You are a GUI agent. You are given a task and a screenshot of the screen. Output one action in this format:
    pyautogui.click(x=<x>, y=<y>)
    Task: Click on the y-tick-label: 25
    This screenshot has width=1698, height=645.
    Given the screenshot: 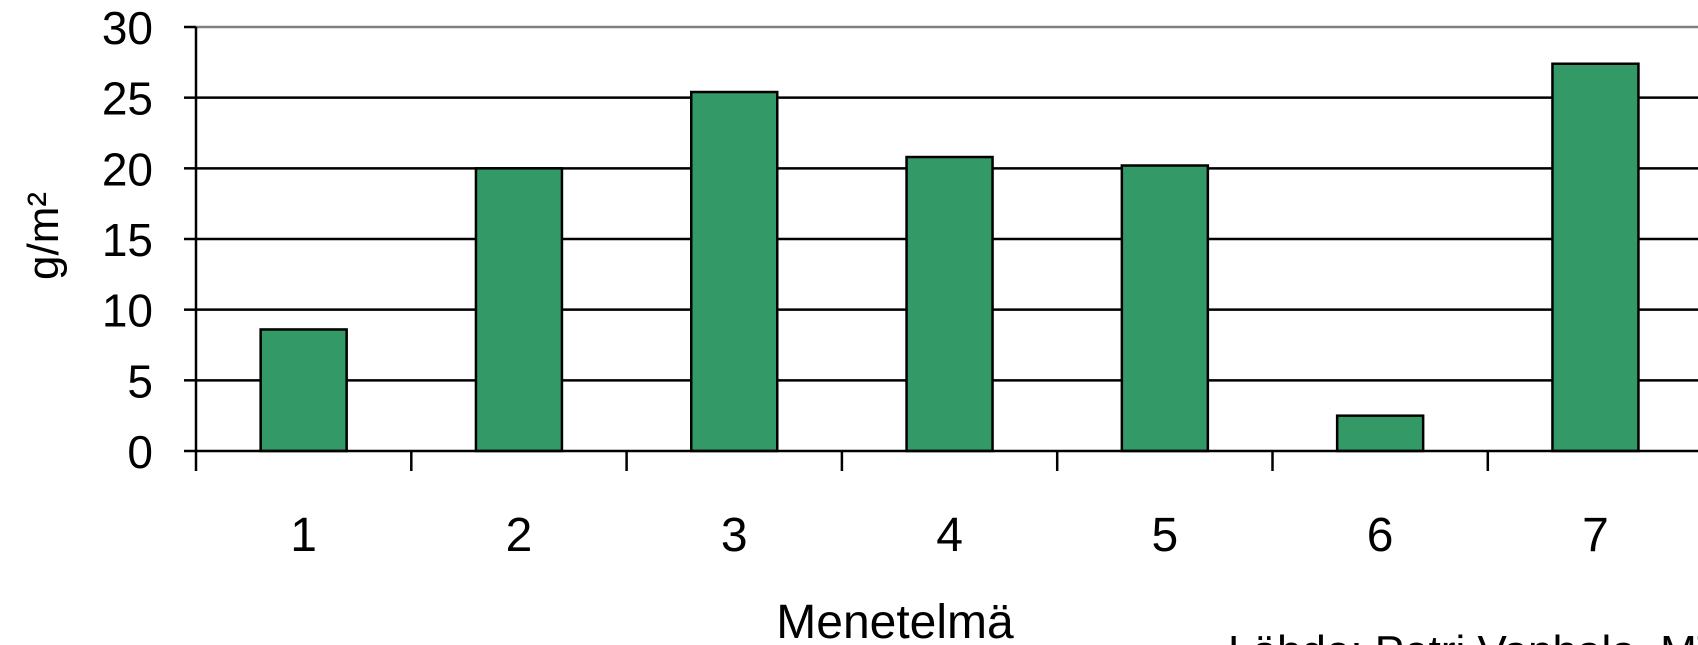 What is the action you would take?
    pyautogui.click(x=127, y=99)
    